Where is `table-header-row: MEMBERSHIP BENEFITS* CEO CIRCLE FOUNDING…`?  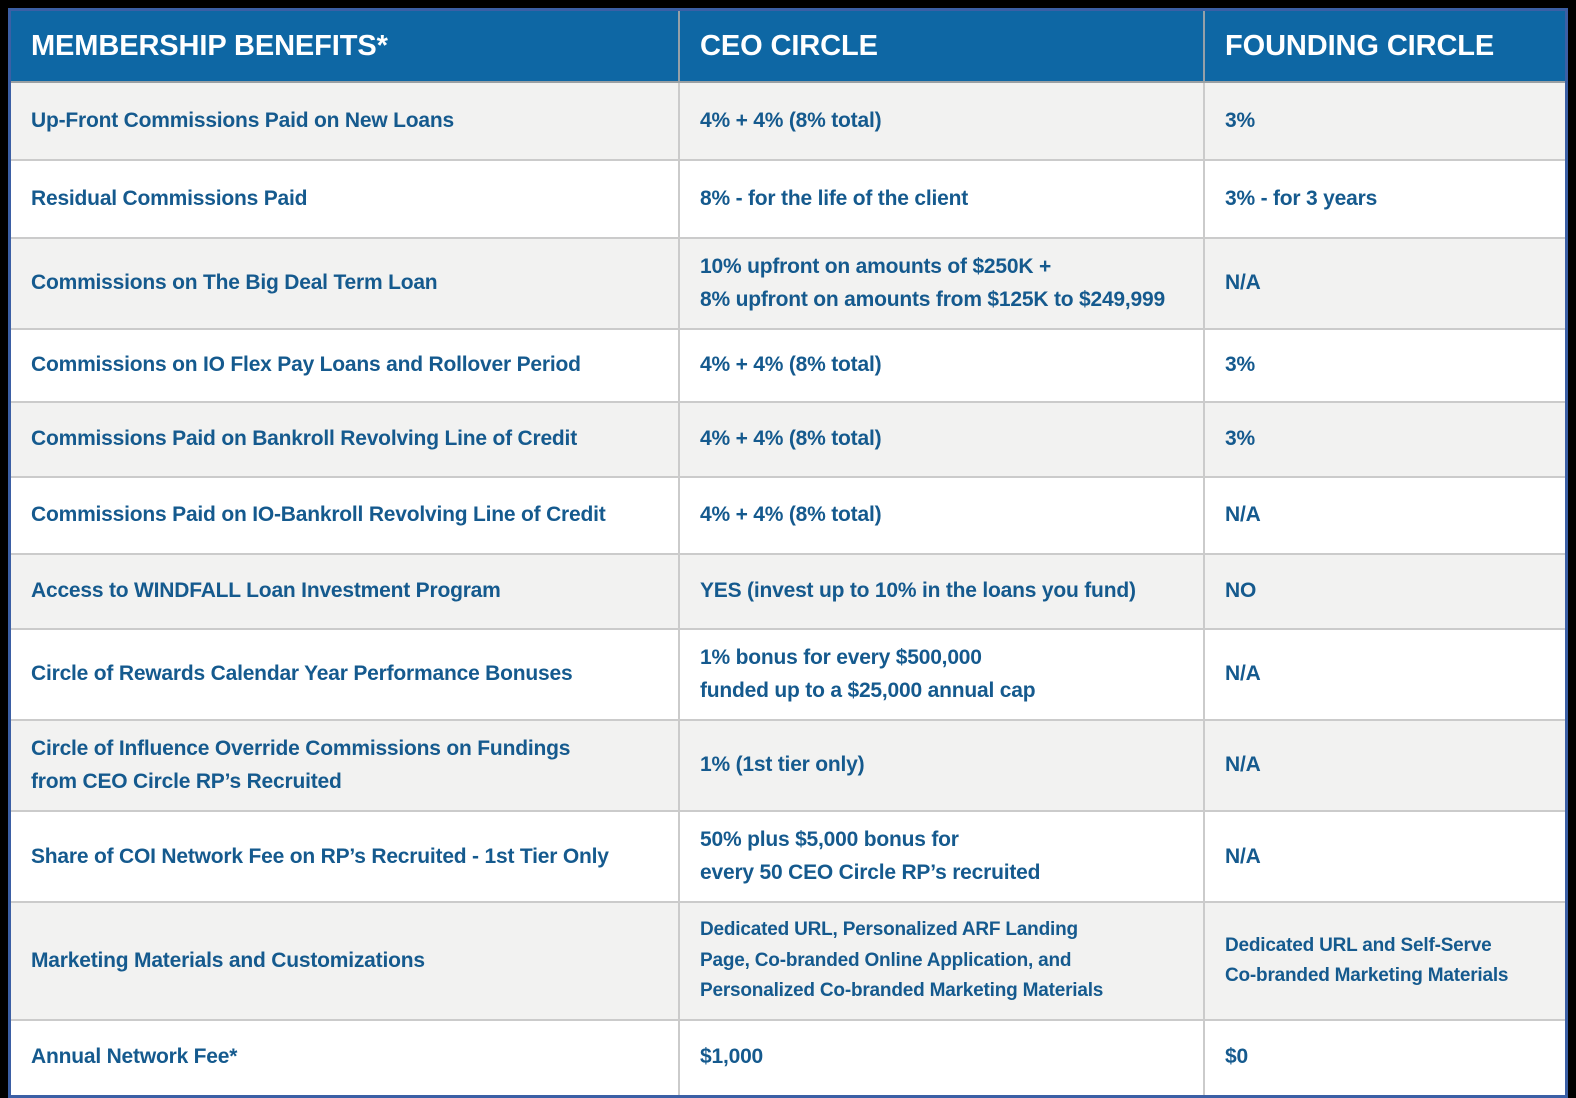 table-header-row: MEMBERSHIP BENEFITS* CEO CIRCLE FOUNDING… is located at coordinates (788, 46).